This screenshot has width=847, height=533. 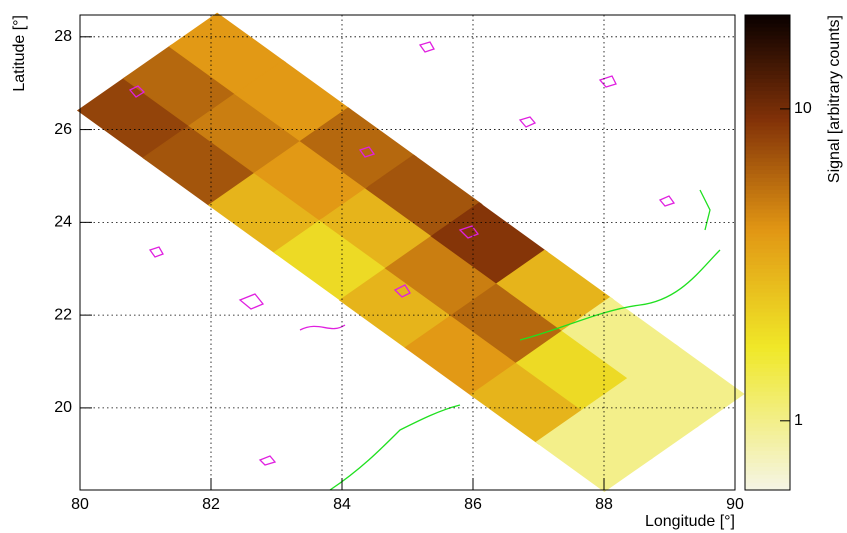 What do you see at coordinates (604, 504) in the screenshot?
I see `x-tick-label: 88` at bounding box center [604, 504].